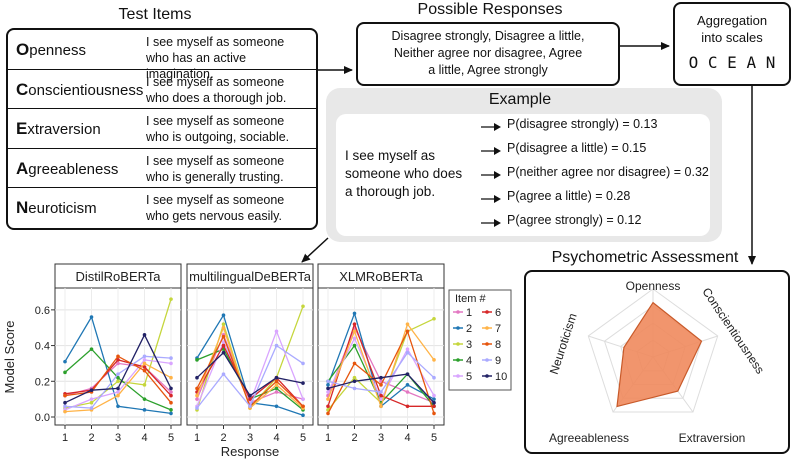 The image size is (800, 461). What do you see at coordinates (315, 250) in the screenshot?
I see `arrow-example-to-charts` at bounding box center [315, 250].